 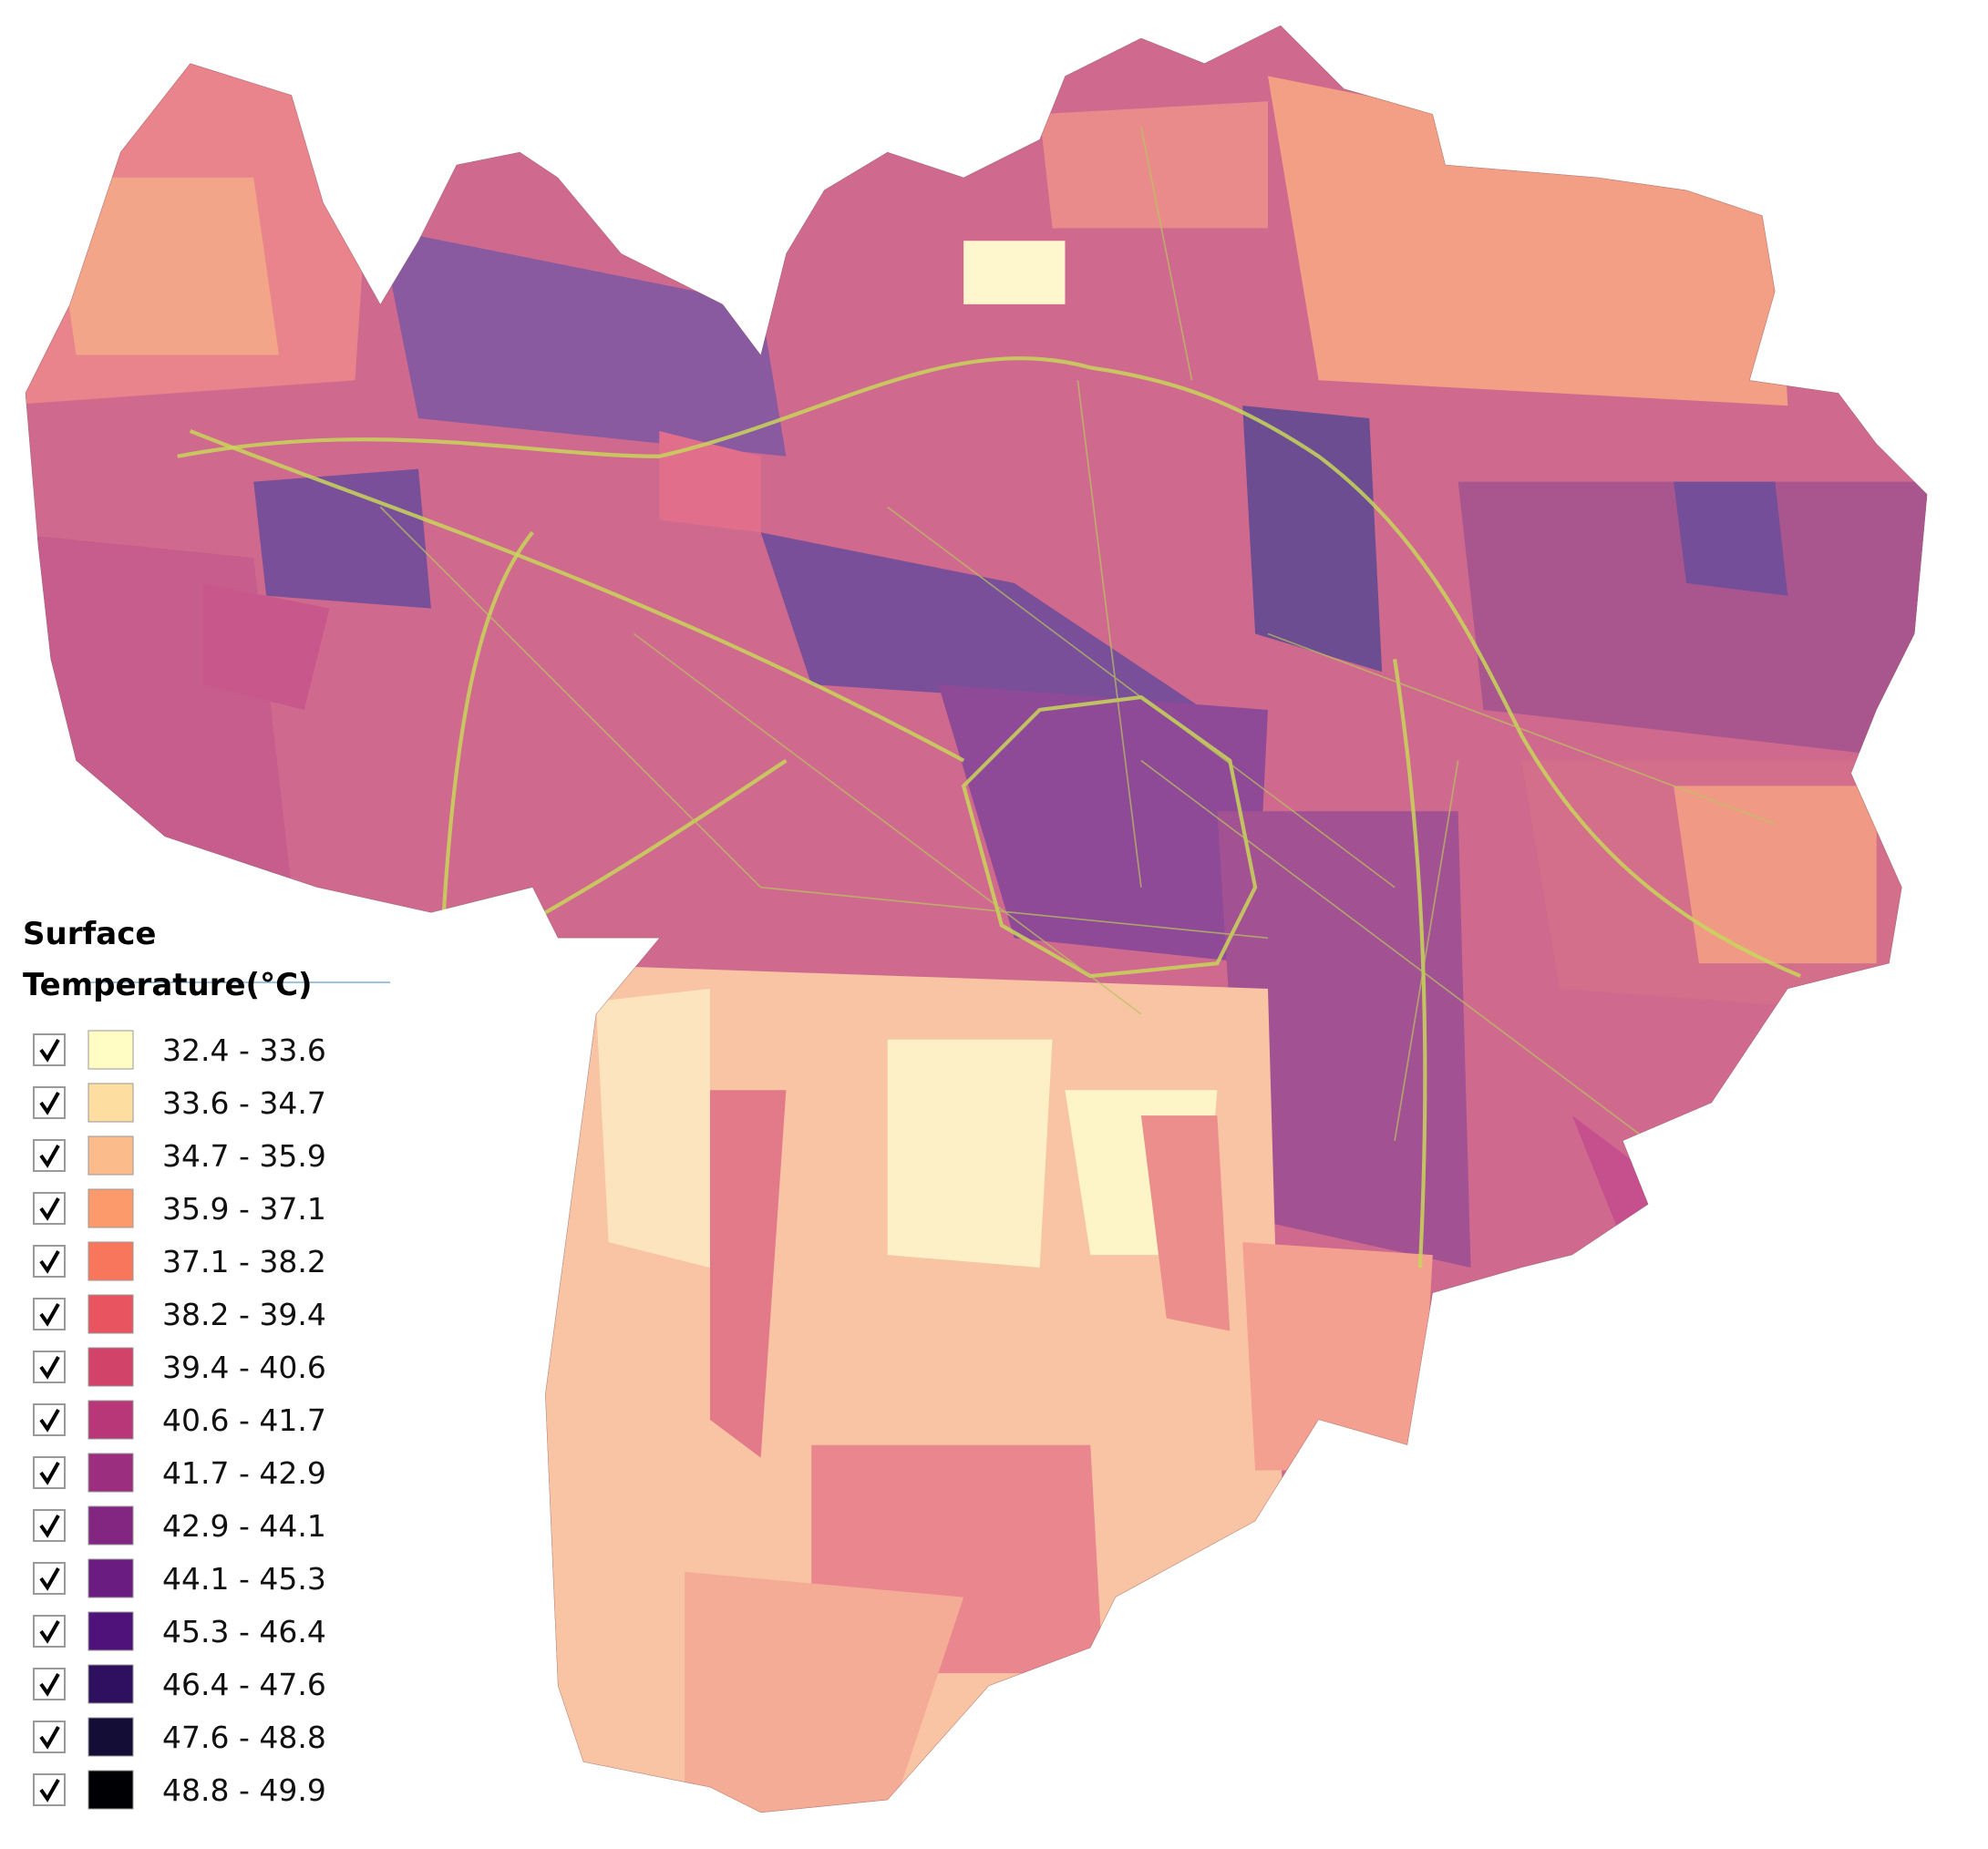 I want to click on legend-title: Temperature(°C), so click(x=168, y=985).